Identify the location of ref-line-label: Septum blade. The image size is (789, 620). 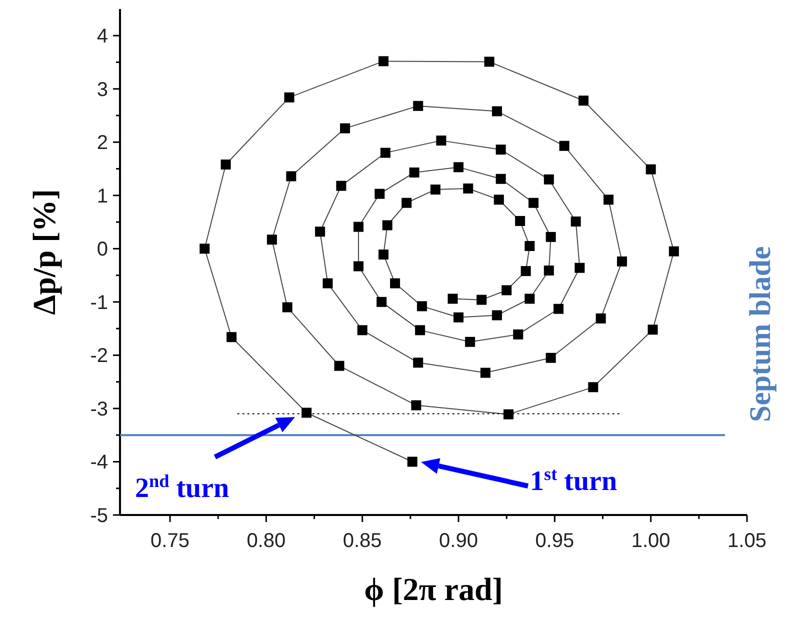
(760, 334).